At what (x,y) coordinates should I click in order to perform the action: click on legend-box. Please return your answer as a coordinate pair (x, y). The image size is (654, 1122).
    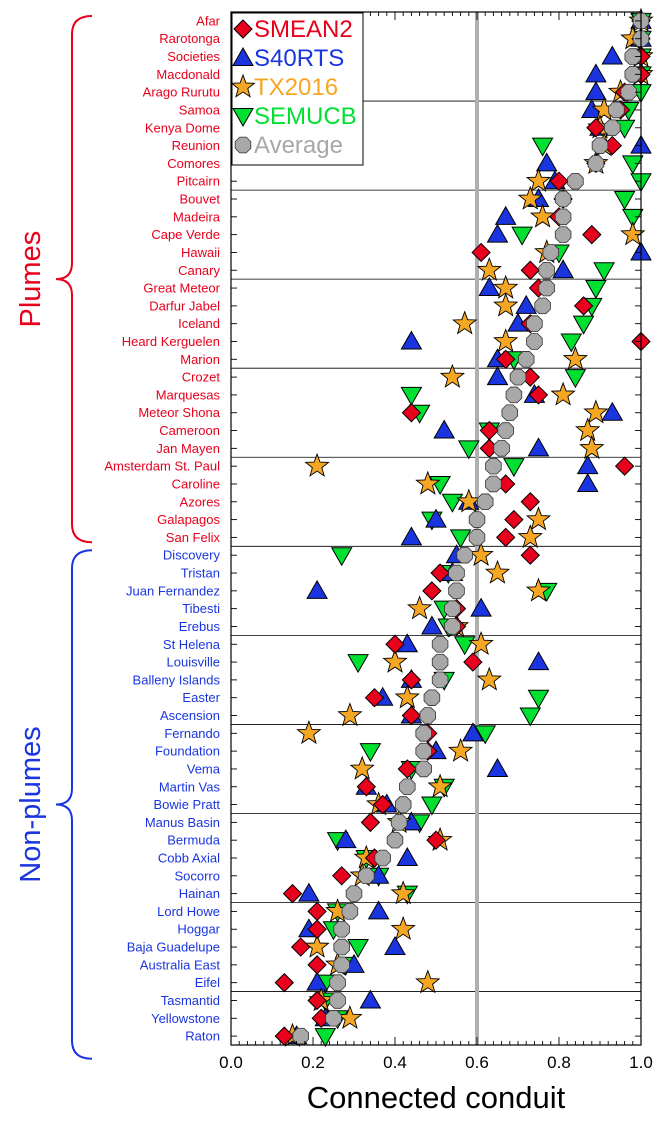
    Looking at the image, I should click on (297, 89).